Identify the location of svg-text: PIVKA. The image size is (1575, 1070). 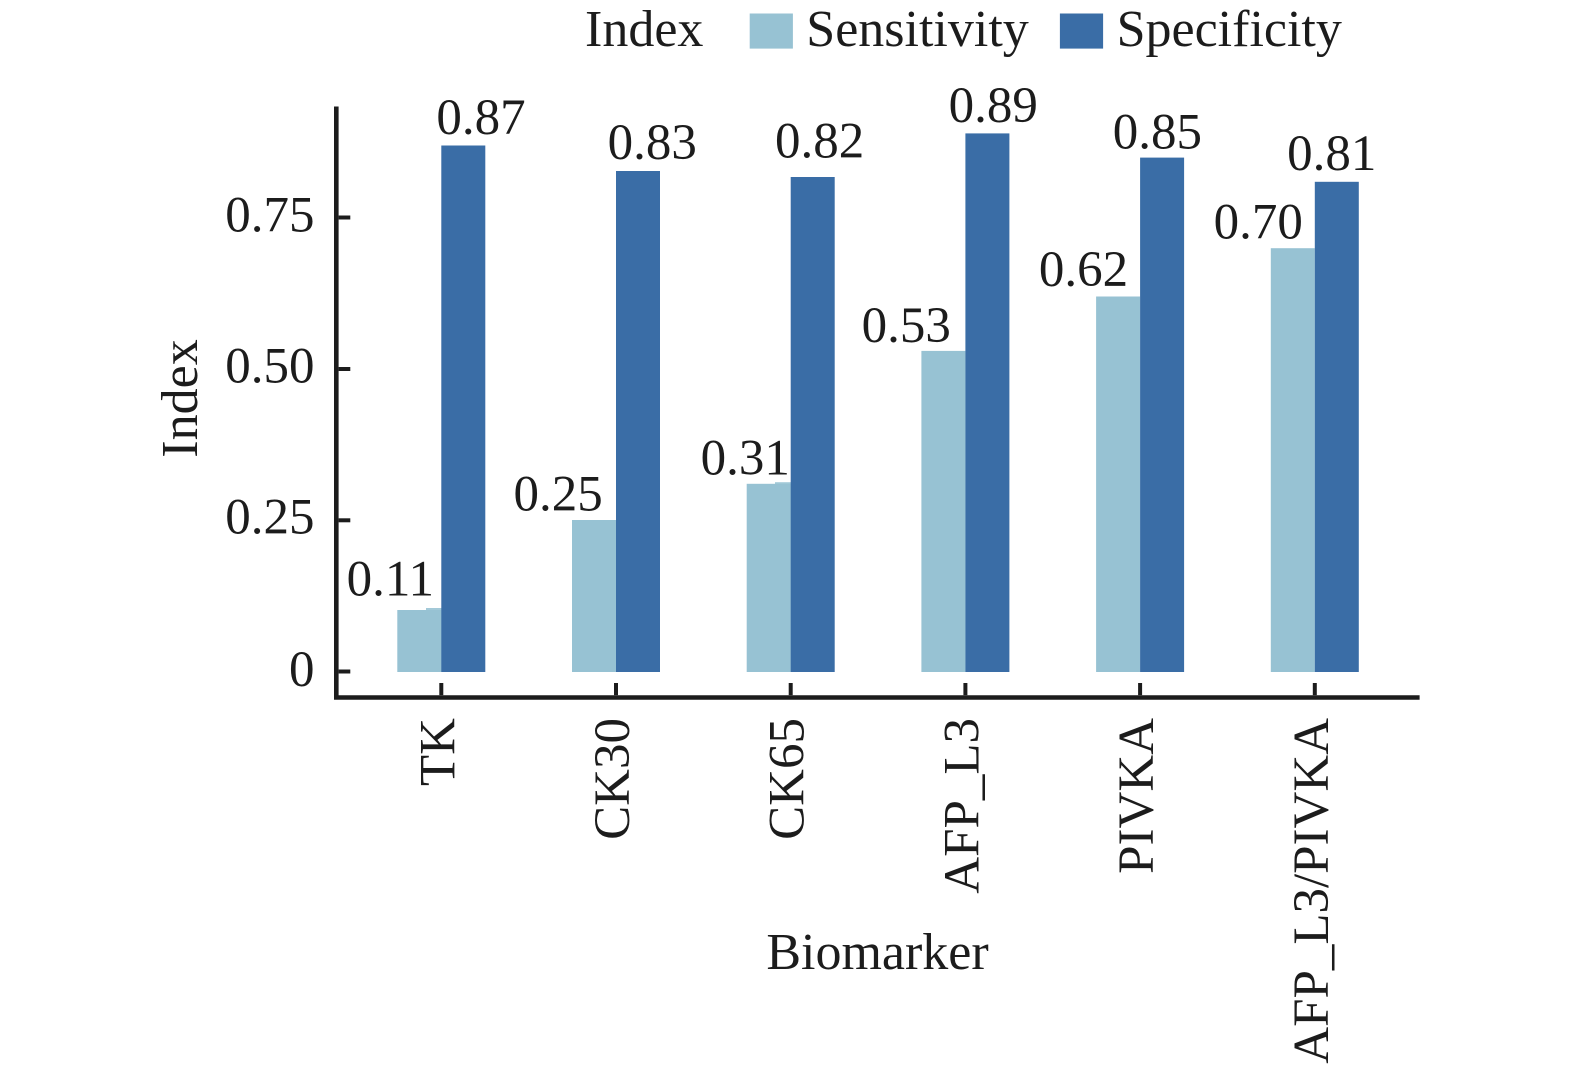
(1137, 796).